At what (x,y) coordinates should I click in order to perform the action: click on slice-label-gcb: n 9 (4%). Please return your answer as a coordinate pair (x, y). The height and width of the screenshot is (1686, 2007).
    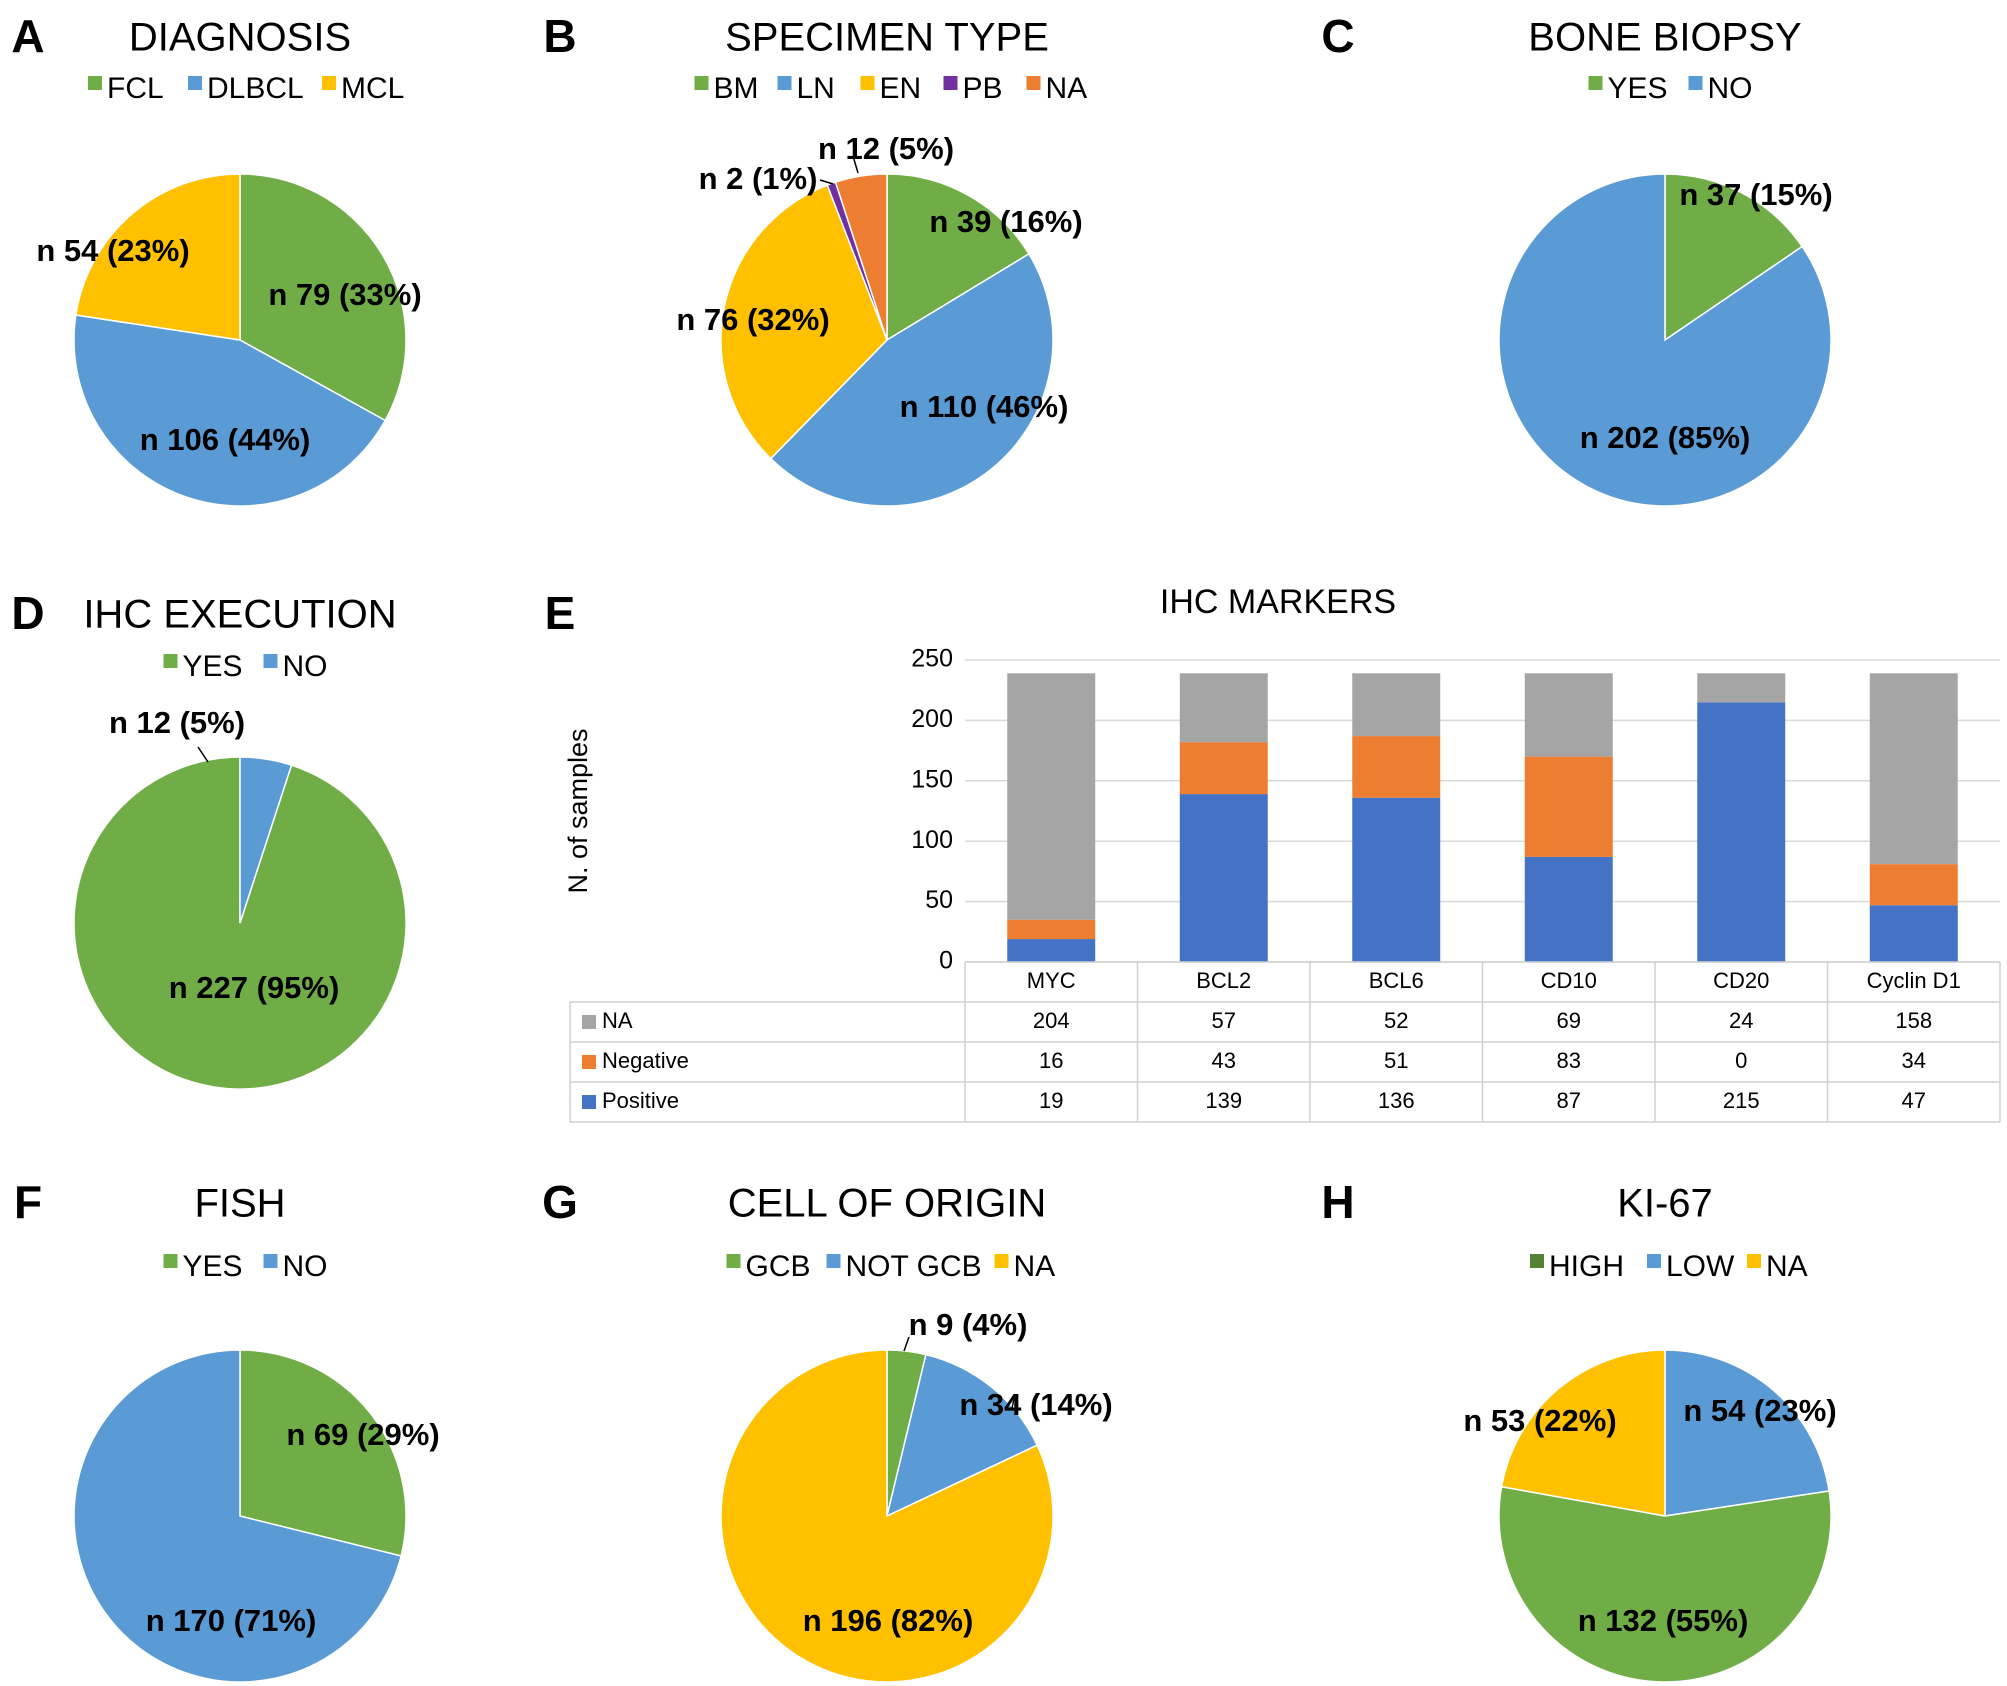
    Looking at the image, I should click on (968, 1324).